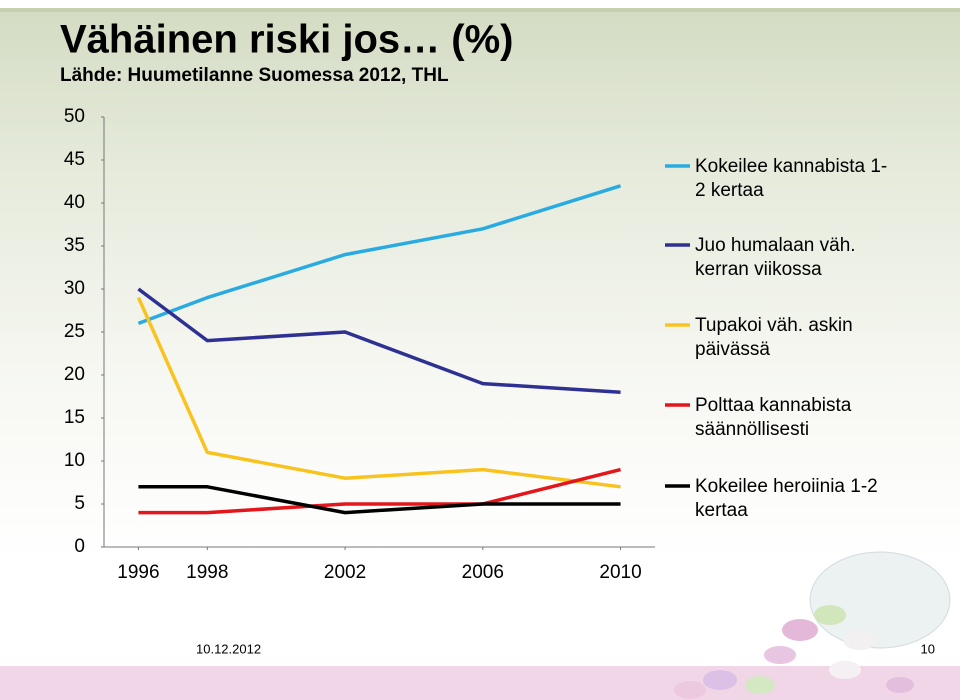 Image resolution: width=960 pixels, height=700 pixels. What do you see at coordinates (480, 683) in the screenshot?
I see `bottom-band` at bounding box center [480, 683].